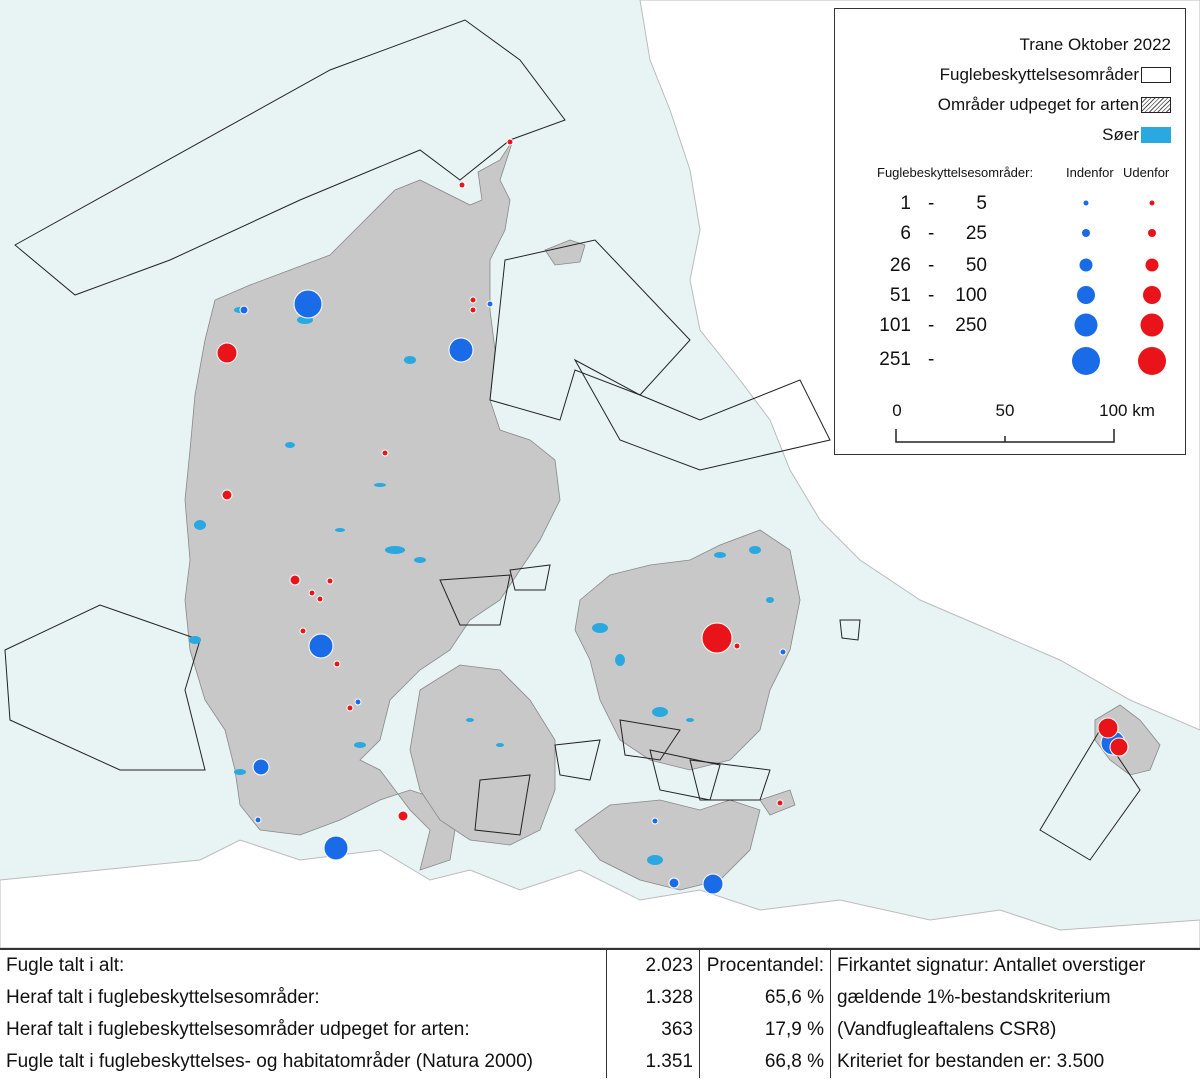 Image resolution: width=1200 pixels, height=1085 pixels. What do you see at coordinates (667, 845) in the screenshot?
I see `lolland-land` at bounding box center [667, 845].